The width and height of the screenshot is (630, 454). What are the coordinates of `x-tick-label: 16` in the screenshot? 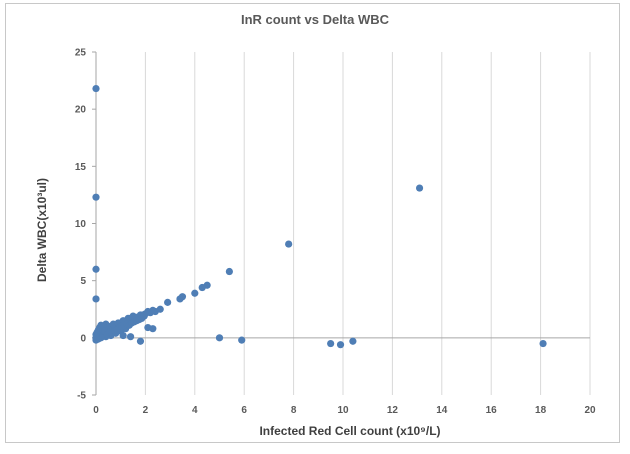 It's located at (492, 410).